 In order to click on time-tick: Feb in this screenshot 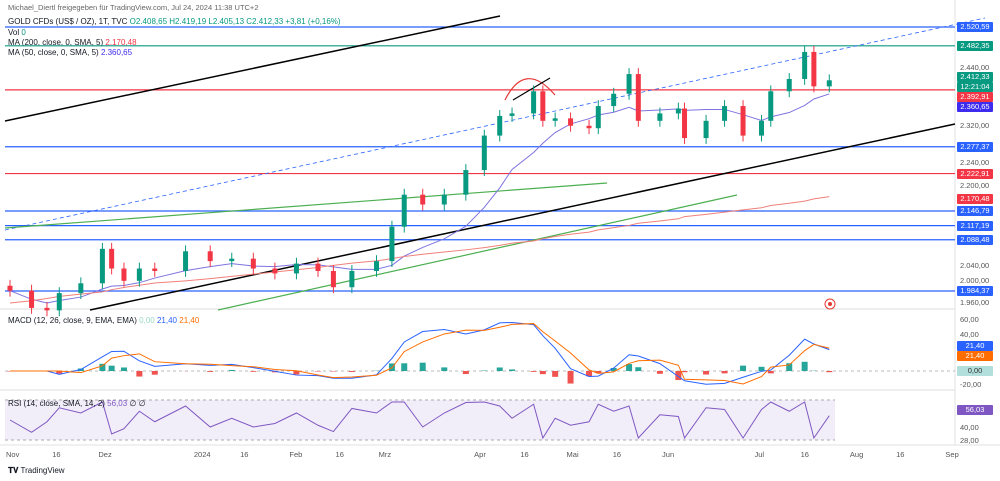, I will do `click(296, 454)`.